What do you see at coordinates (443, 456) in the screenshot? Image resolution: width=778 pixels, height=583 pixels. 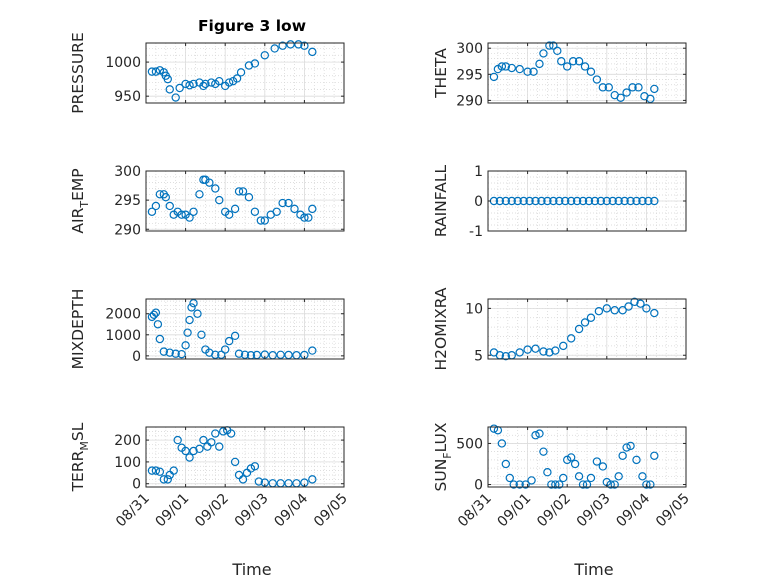 I see `y-axis-label: SUNFLUX` at bounding box center [443, 456].